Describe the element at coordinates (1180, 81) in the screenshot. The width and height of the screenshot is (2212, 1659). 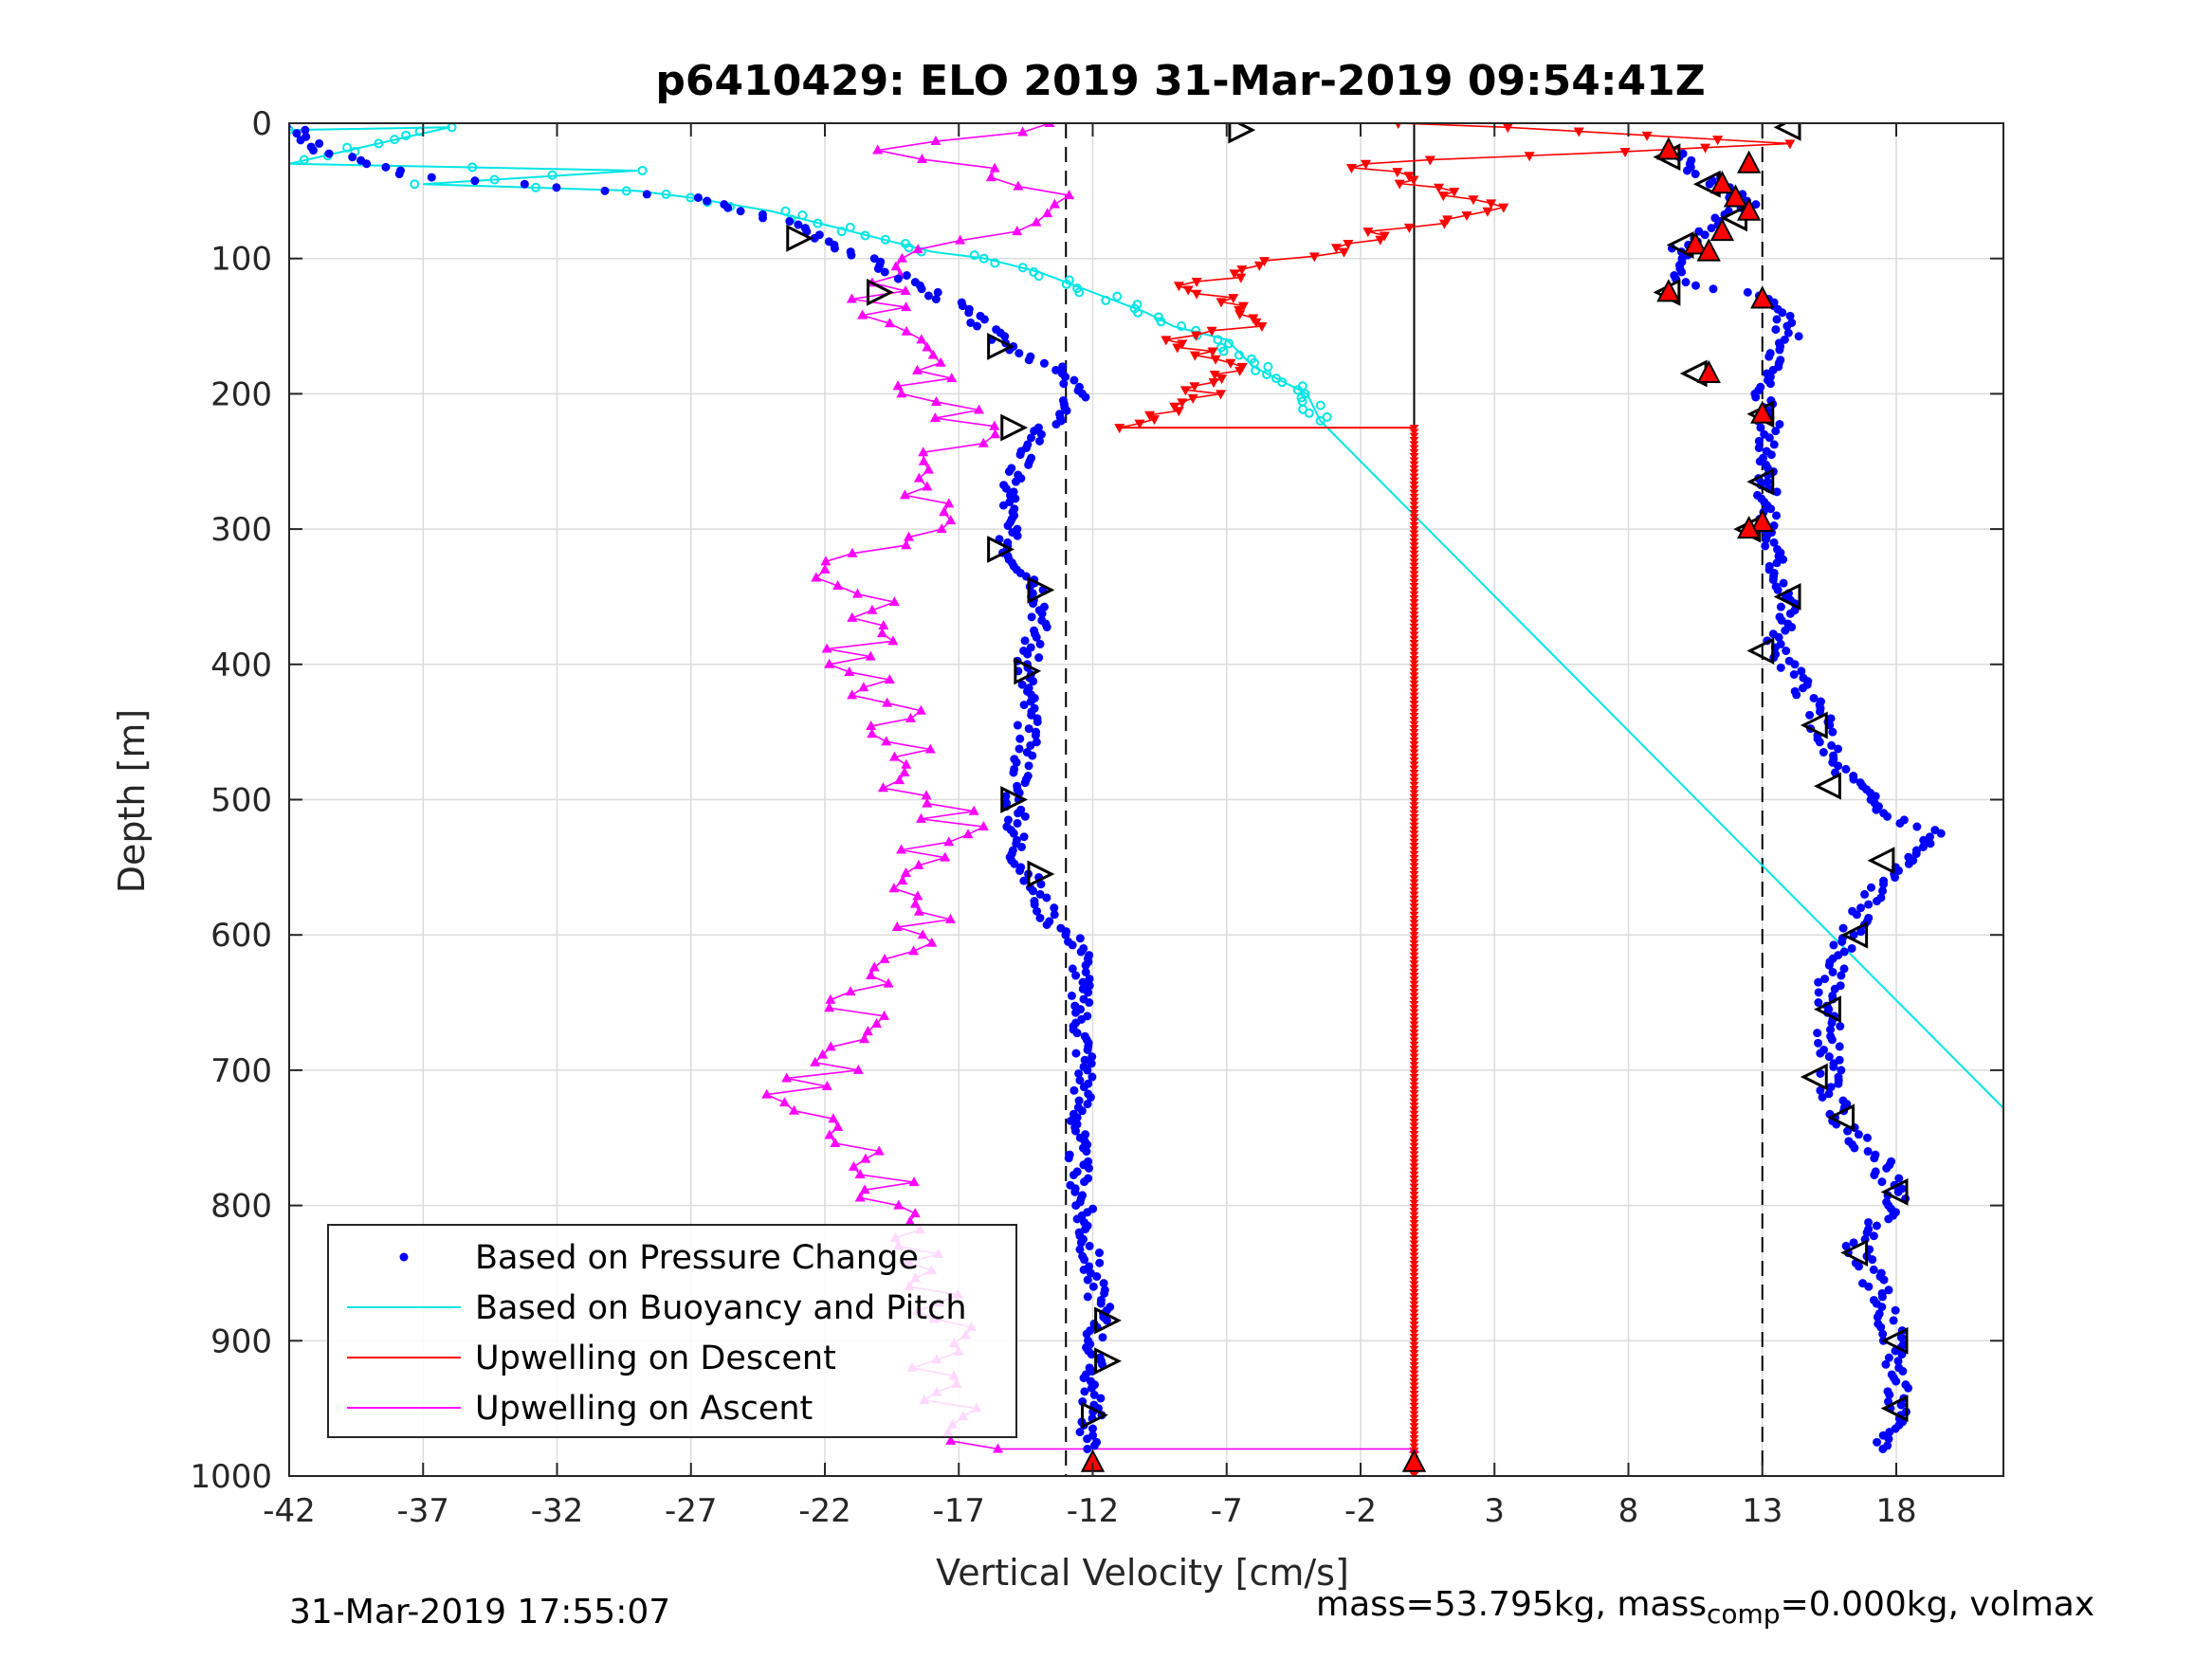
I see `chart-title: p6410429: ELO 2019 31-Mar-2019 09:54:41Z` at that location.